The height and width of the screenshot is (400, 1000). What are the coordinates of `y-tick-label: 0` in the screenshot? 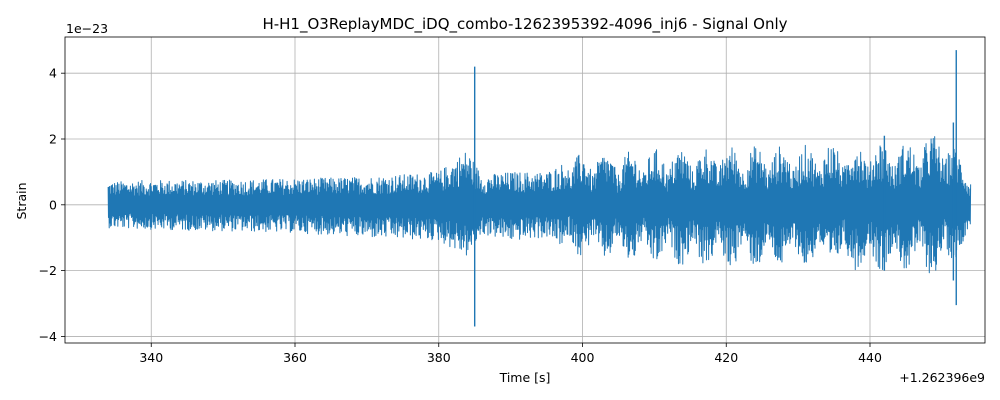 It's located at (53, 204).